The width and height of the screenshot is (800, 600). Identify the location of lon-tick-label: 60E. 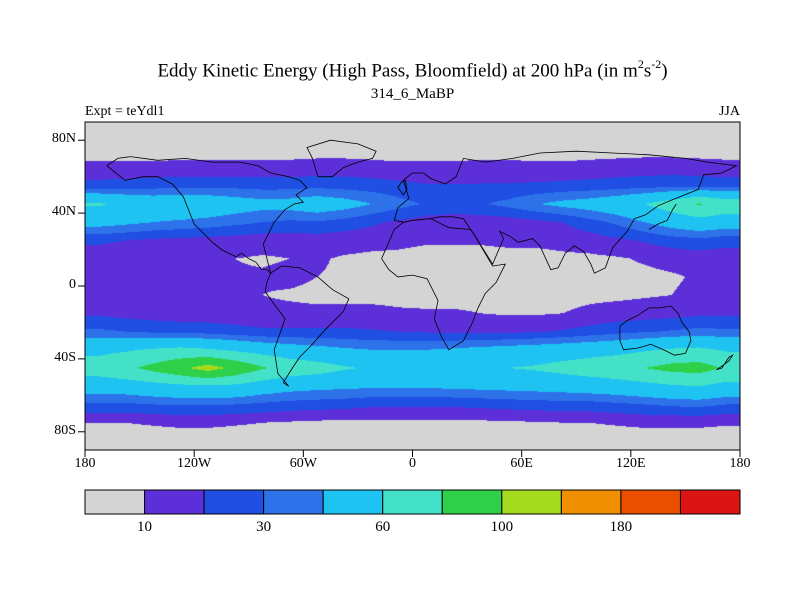
(521, 463).